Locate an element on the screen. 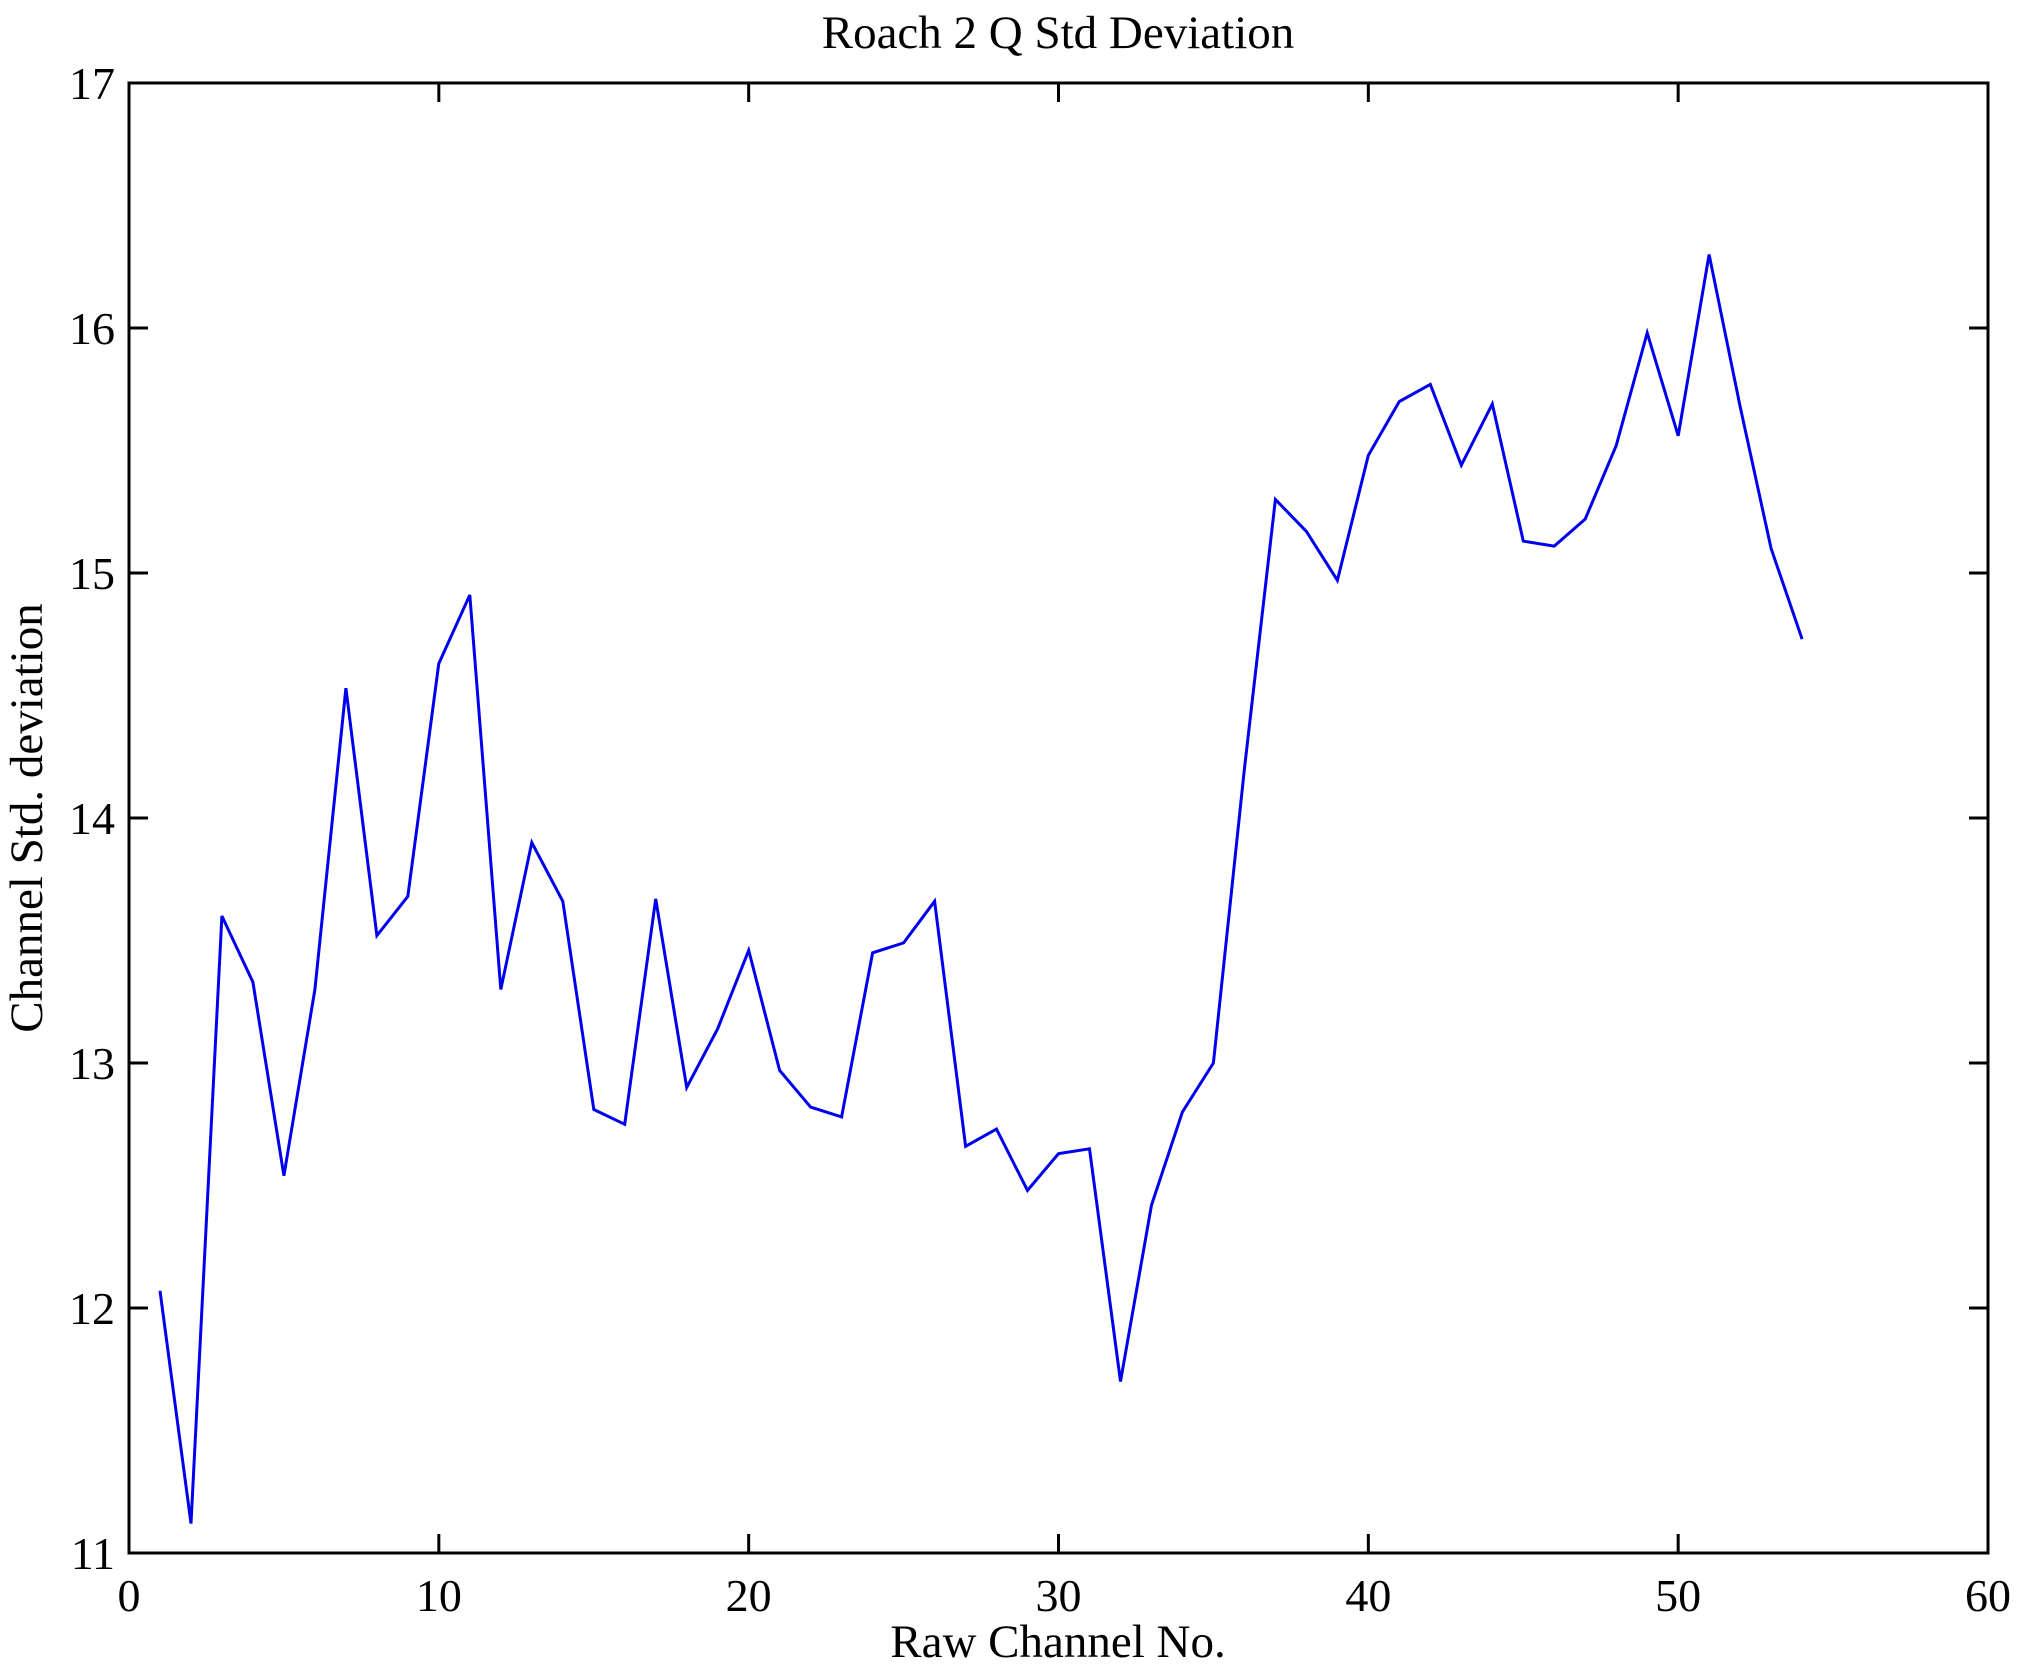 This screenshot has height=1676, width=2025. y-axis-label: Channel Std. deviation is located at coordinates (27, 817).